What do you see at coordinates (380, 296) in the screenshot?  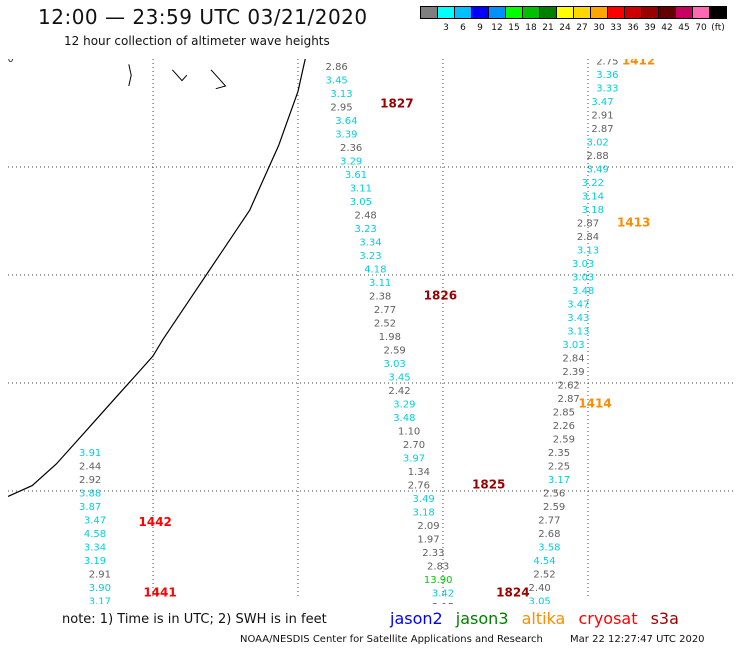 I see `wave-height-value: 2.38` at bounding box center [380, 296].